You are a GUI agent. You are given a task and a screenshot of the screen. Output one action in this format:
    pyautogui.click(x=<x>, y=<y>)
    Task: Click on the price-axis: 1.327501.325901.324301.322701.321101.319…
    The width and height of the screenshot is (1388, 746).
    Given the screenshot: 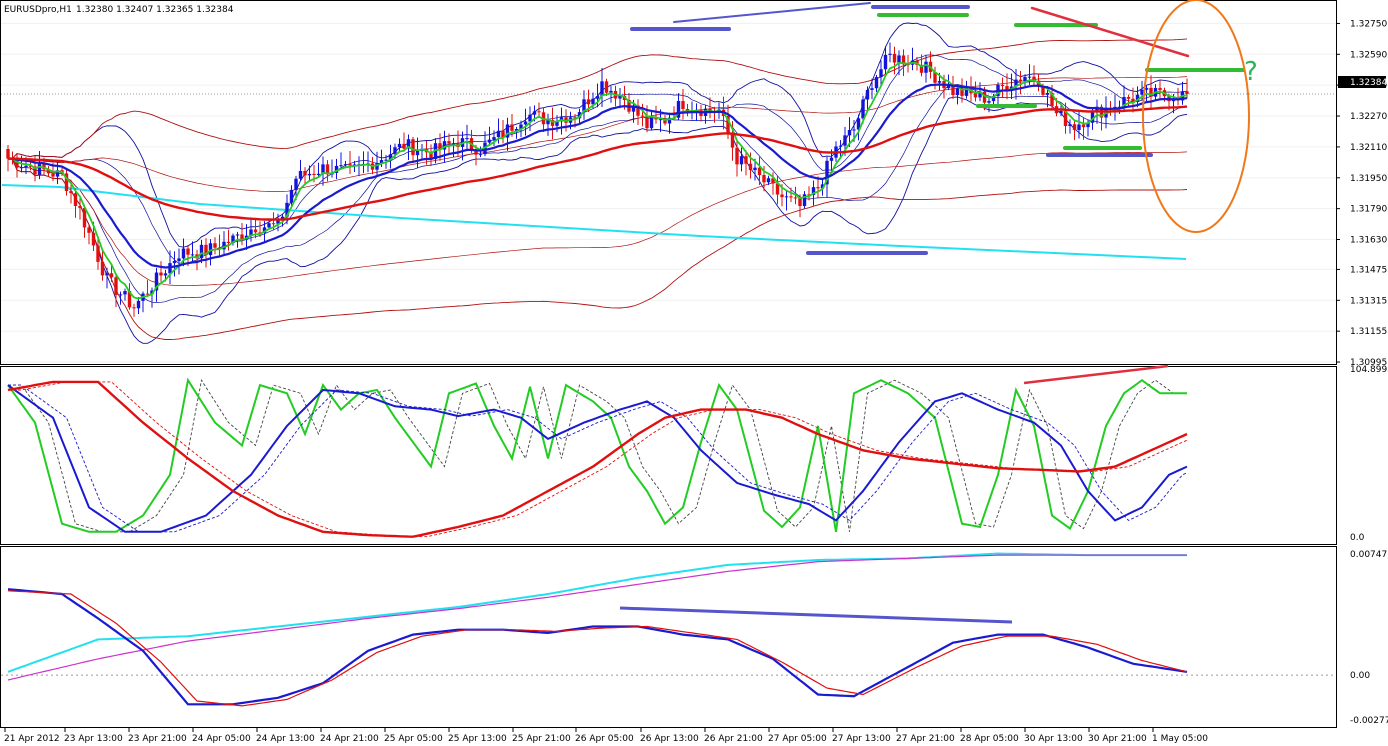 What is the action you would take?
    pyautogui.click(x=1362, y=372)
    